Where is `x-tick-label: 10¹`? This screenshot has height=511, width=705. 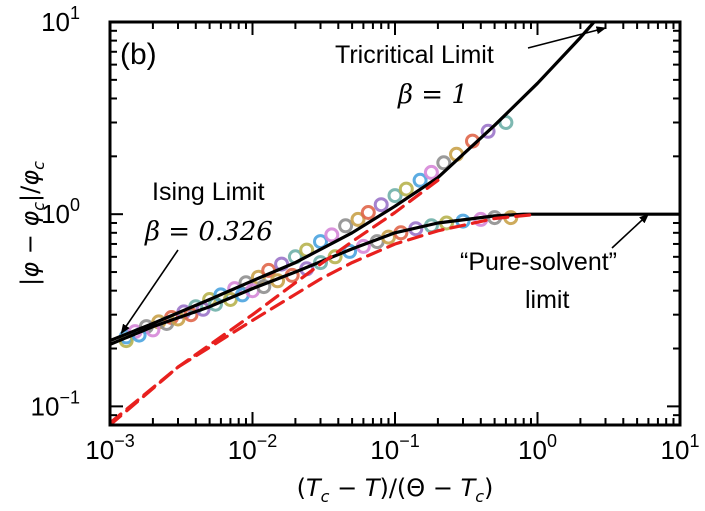 x-tick-label: 10¹ is located at coordinates (680, 448).